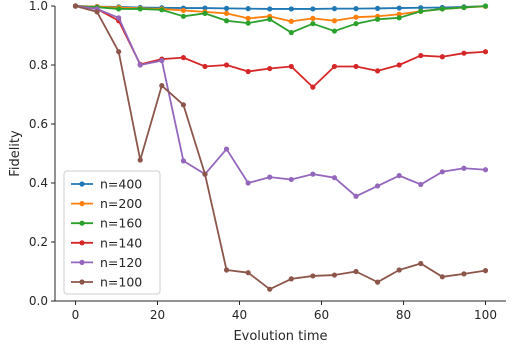 This screenshot has width=512, height=354. What do you see at coordinates (121, 223) in the screenshot?
I see `legend-label: n=160` at bounding box center [121, 223].